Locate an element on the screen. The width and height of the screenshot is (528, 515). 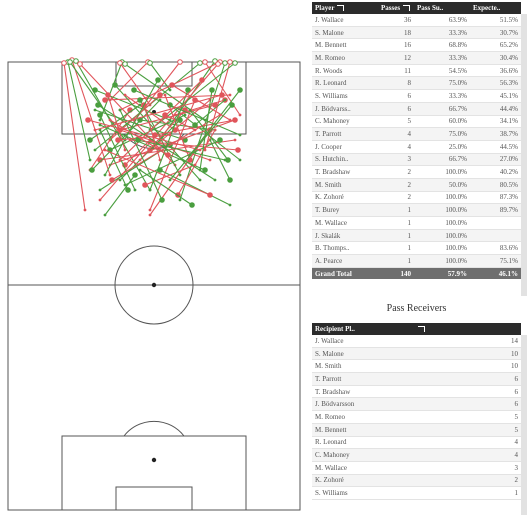
table-row: M. Romeo 5 is located at coordinates (416, 417).